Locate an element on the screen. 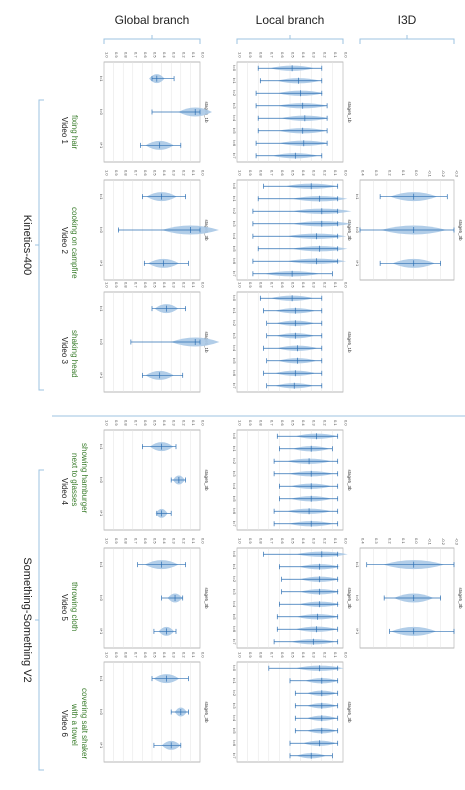 This screenshot has height=790, width=465. group-bracket-kinetics is located at coordinates (39, 245).